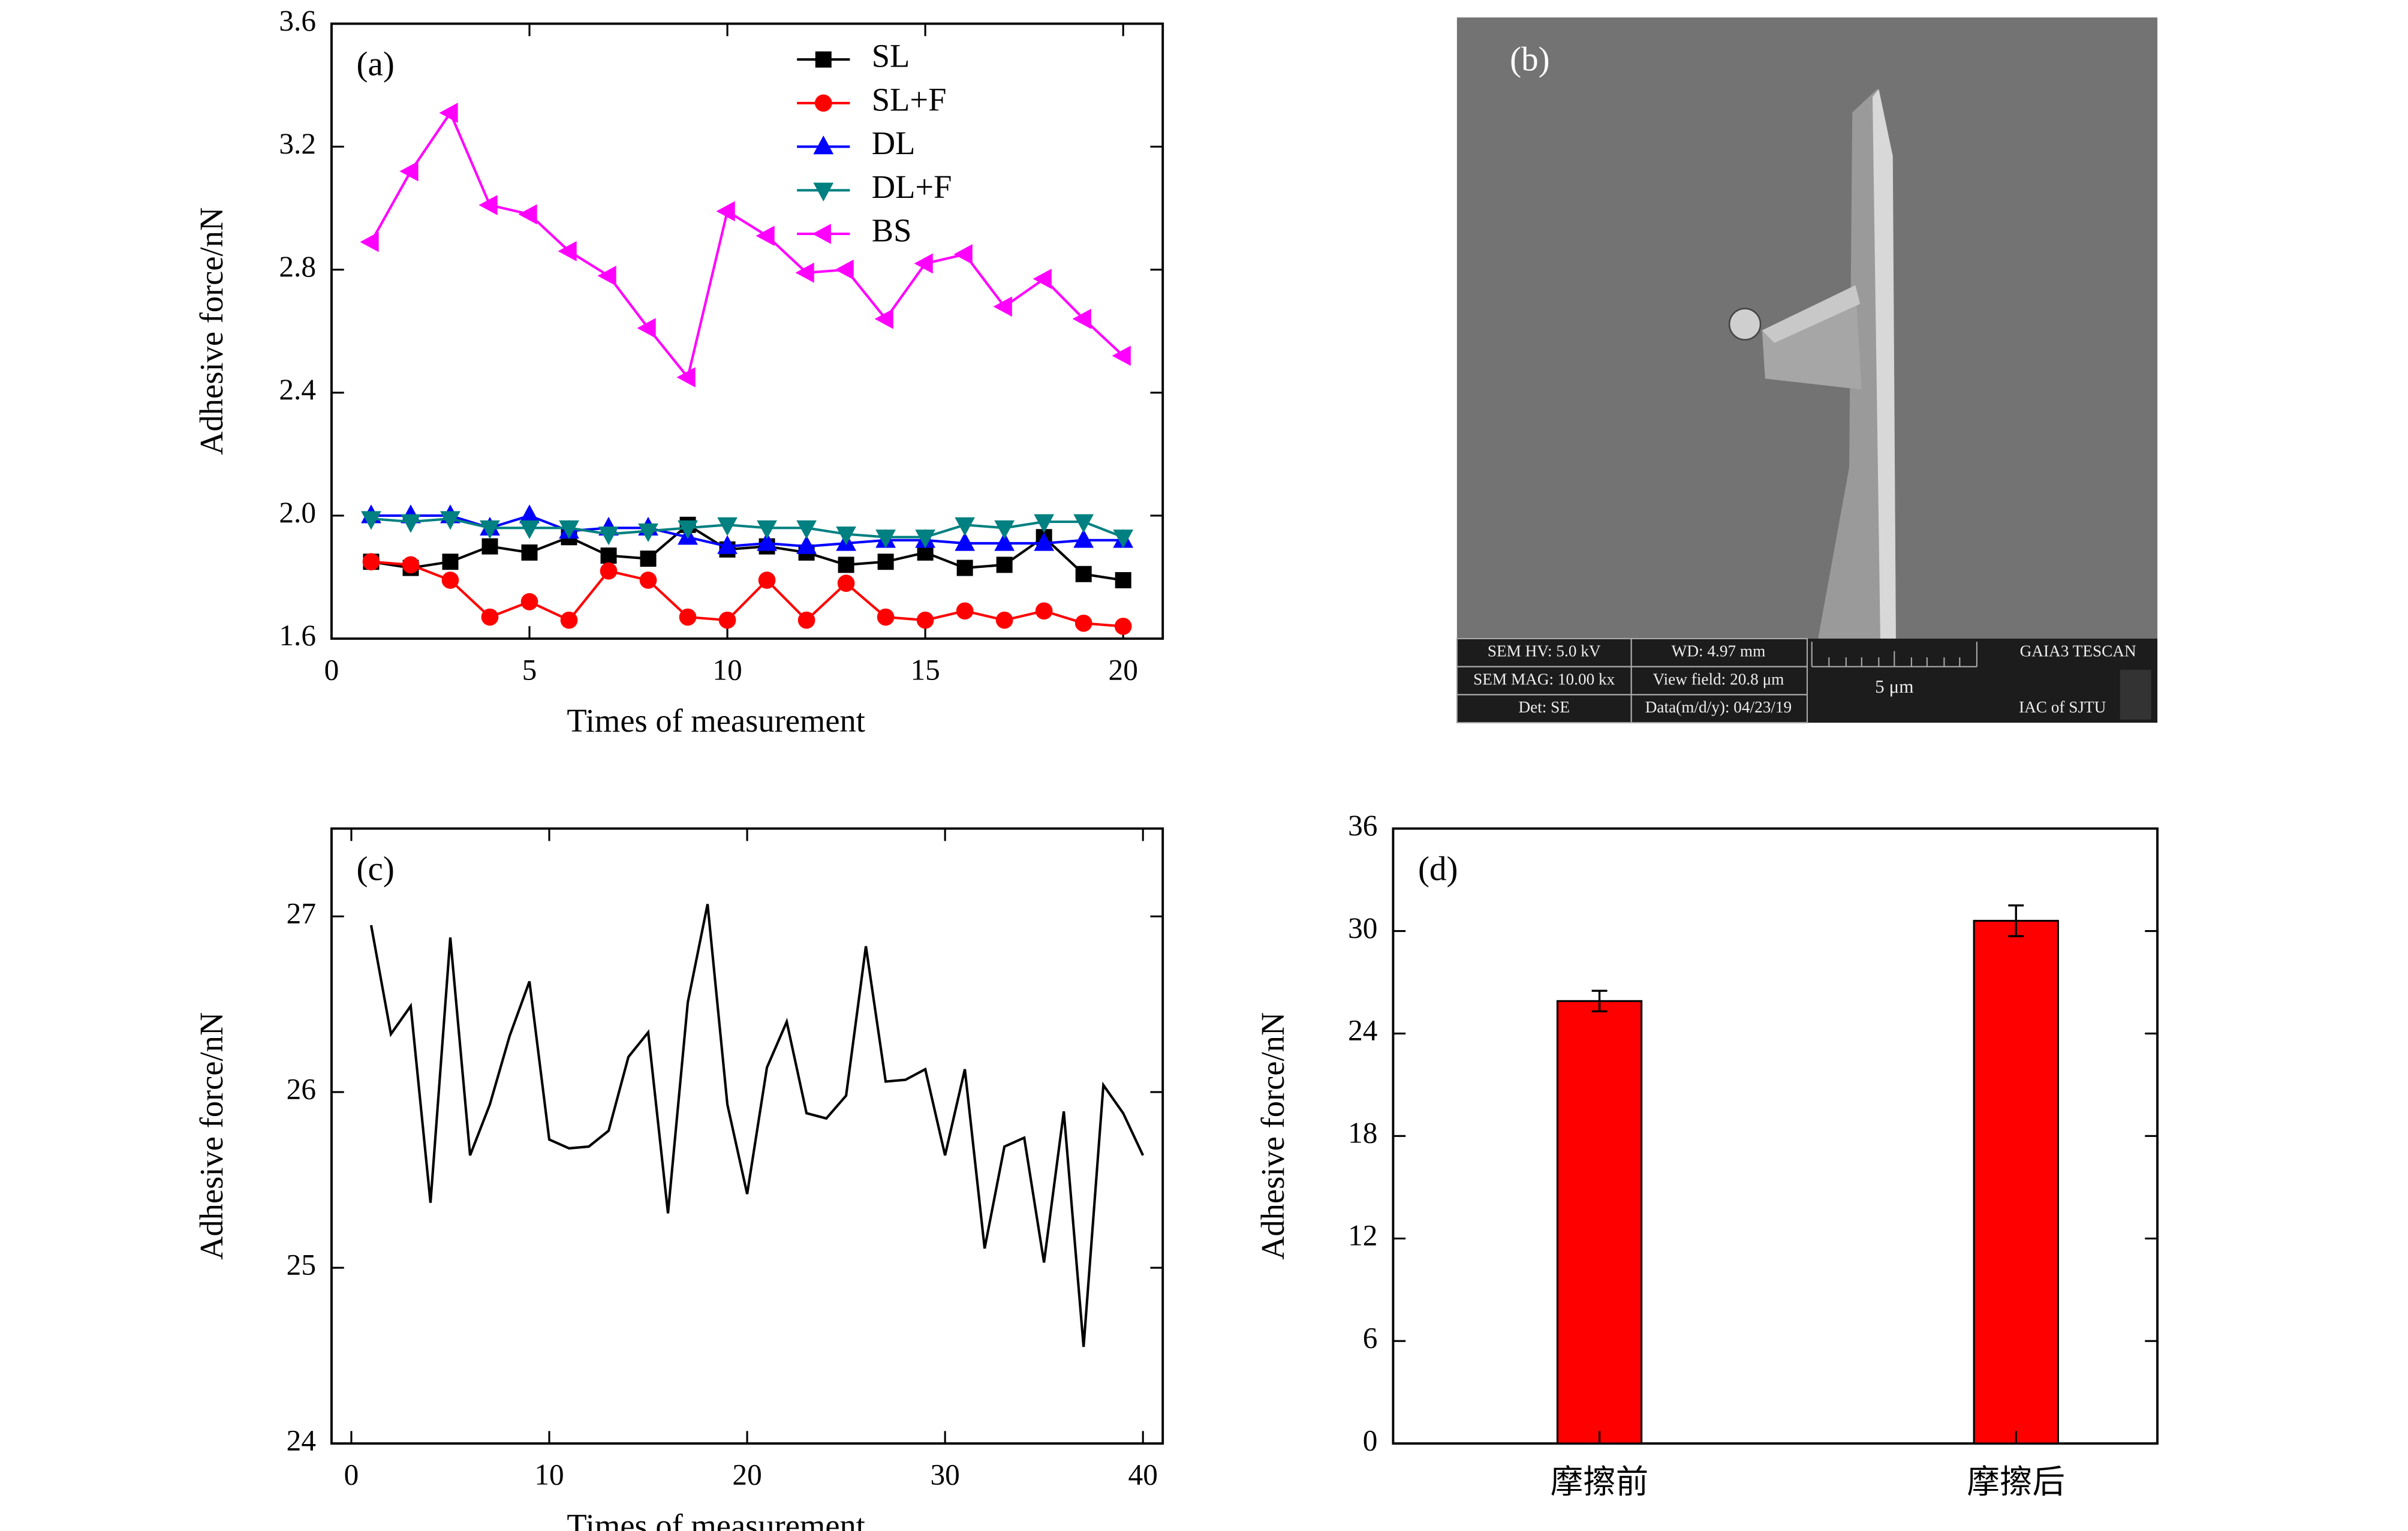 The image size is (2408, 1531). What do you see at coordinates (1719, 679) in the screenshot?
I see `sem-info: View field: 20.8 μm` at bounding box center [1719, 679].